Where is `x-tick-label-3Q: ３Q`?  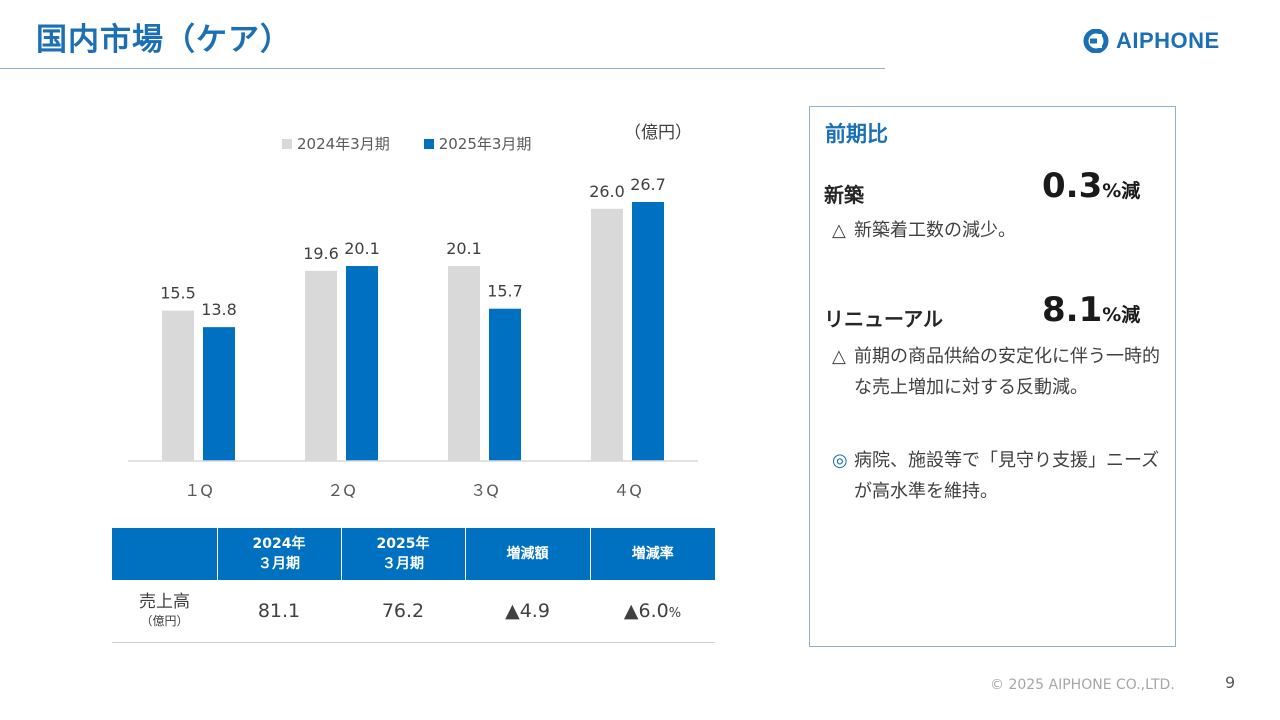
x-tick-label-3Q: ３Q is located at coordinates (484, 490).